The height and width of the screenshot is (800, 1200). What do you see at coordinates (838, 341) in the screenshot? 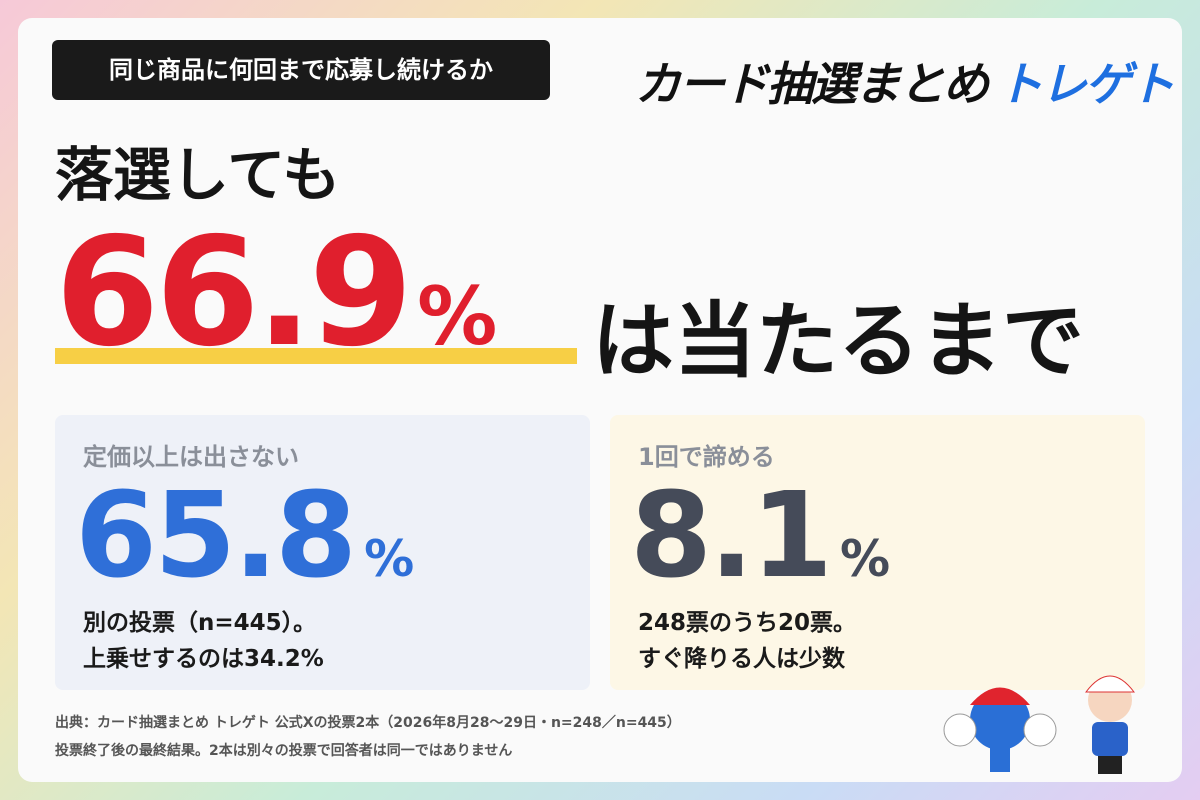
I see `headline-tail: は当たるまで` at bounding box center [838, 341].